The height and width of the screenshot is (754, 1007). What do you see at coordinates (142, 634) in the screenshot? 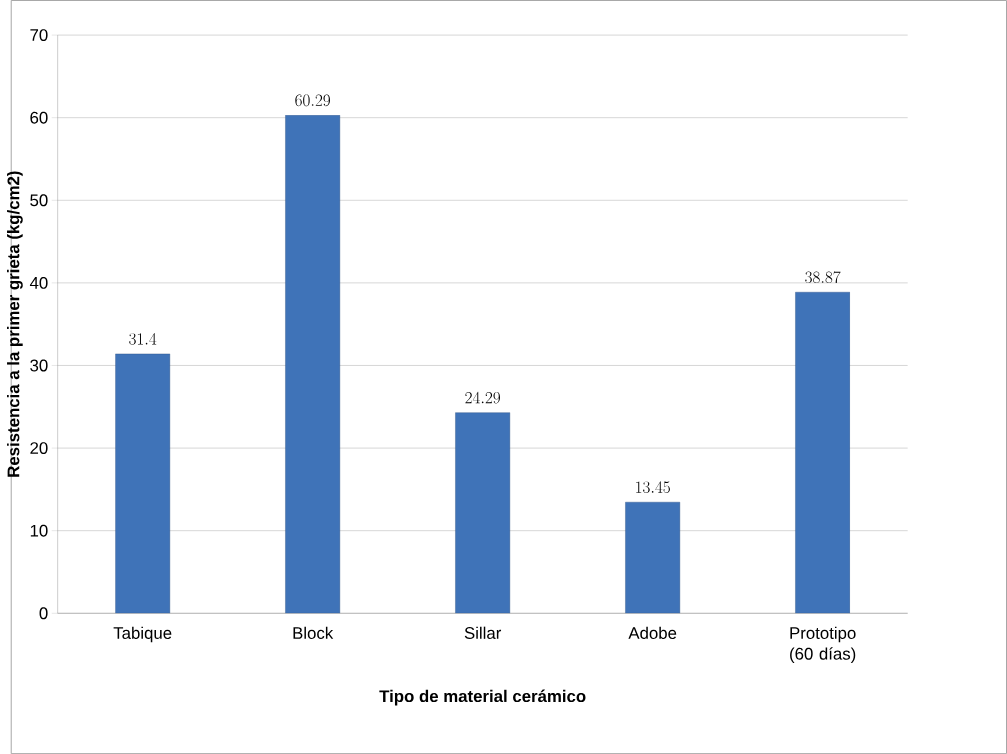
I see `x-tick-label: Tabique` at bounding box center [142, 634].